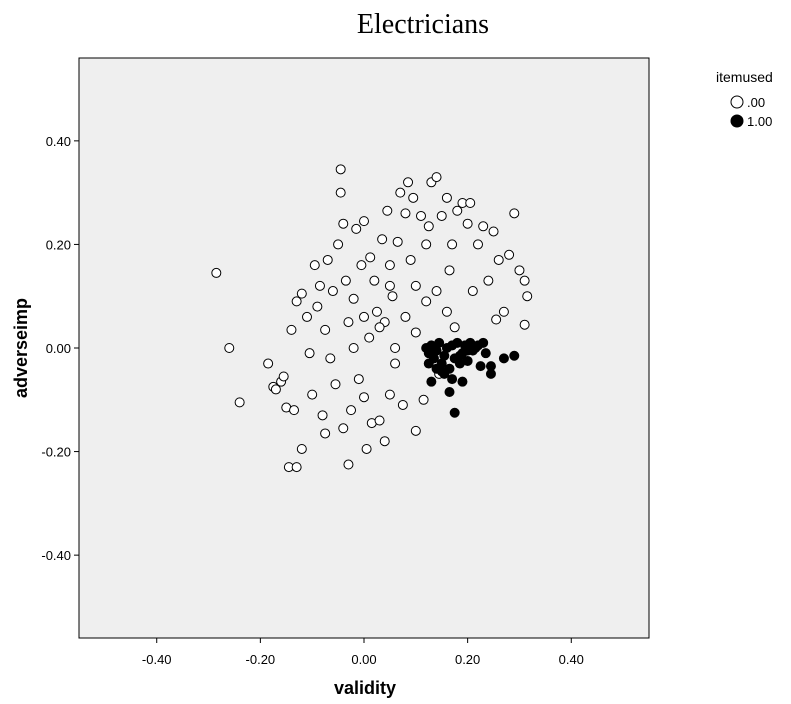  I want to click on x-tick-label: 0.40, so click(571, 659).